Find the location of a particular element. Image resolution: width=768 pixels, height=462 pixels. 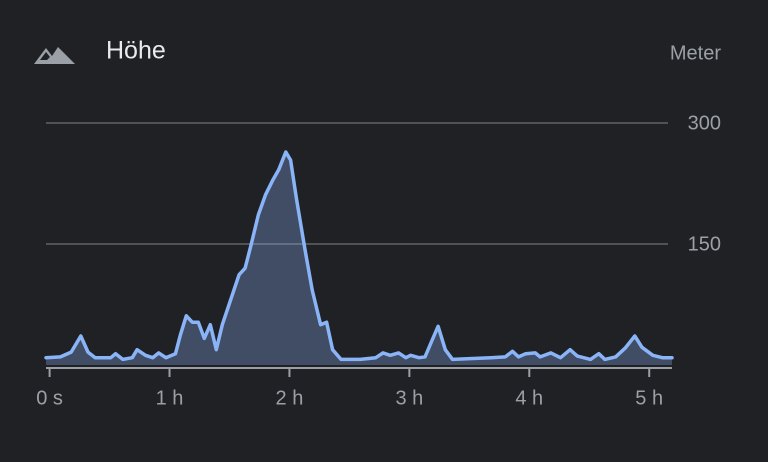

chart-title: Höhe is located at coordinates (136, 51).